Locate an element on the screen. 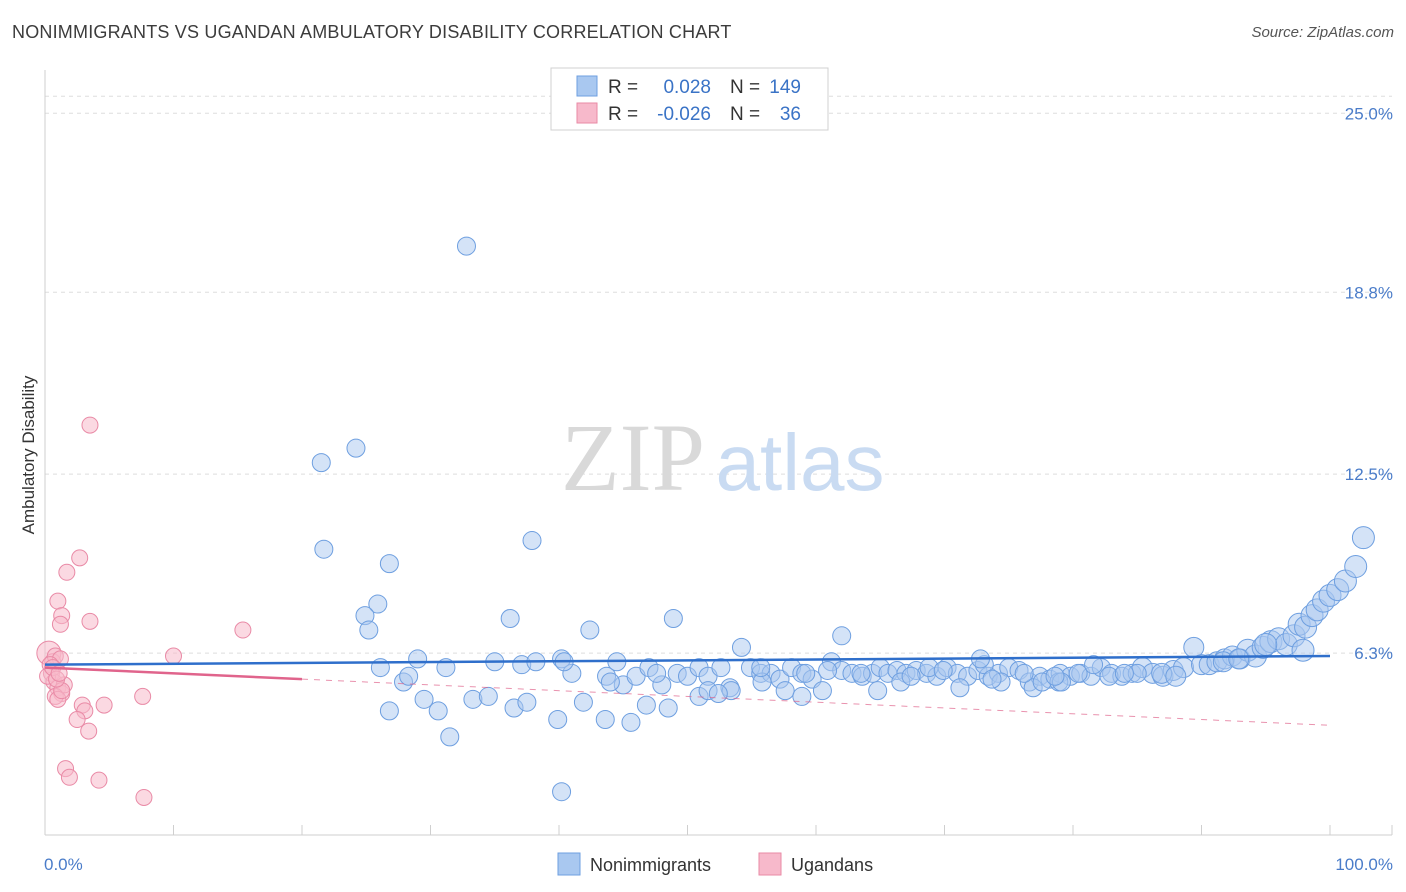  bottom-legend-label-nonimmigrants: Nonimmigrants is located at coordinates (650, 865).